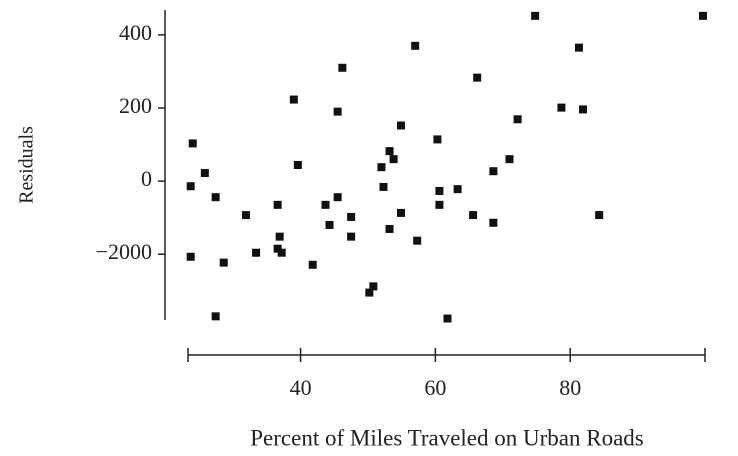 Image resolution: width=738 pixels, height=456 pixels. What do you see at coordinates (447, 437) in the screenshot?
I see `x-axis-label: Percent of Miles Traveled on Urban Roads` at bounding box center [447, 437].